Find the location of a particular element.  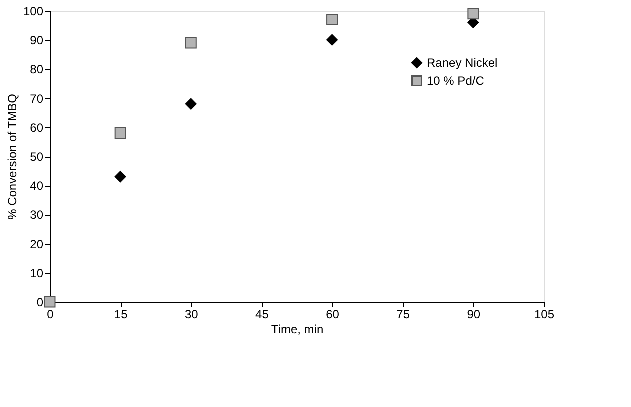

y-tick-label: 80 is located at coordinates (37, 69).